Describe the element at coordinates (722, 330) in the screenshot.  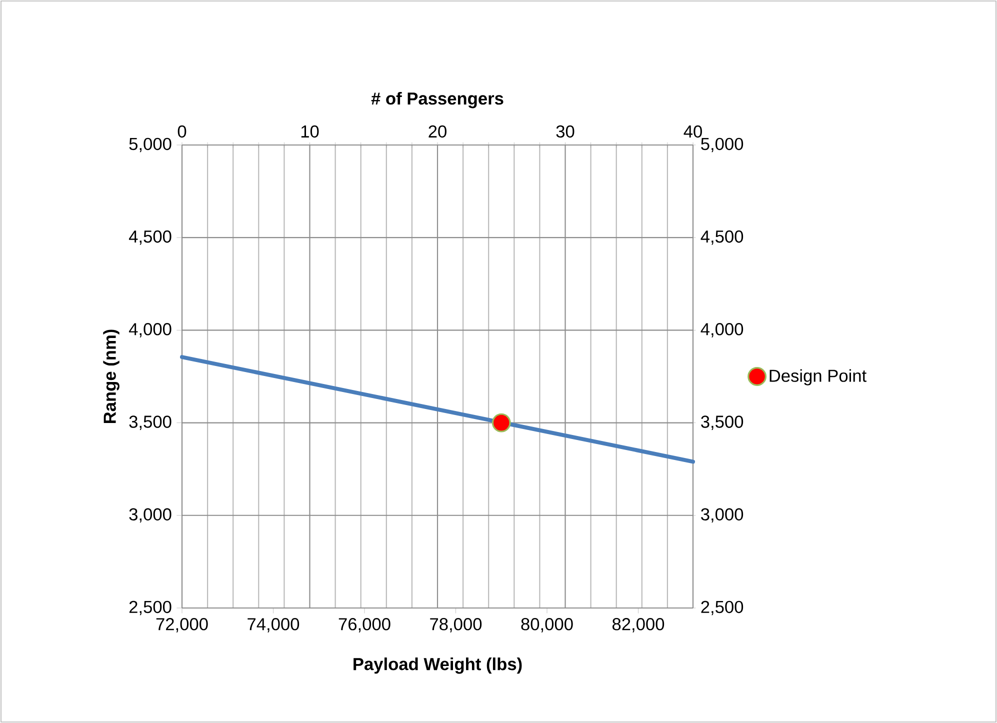
I see `y2-tick-label: 4,000` at that location.